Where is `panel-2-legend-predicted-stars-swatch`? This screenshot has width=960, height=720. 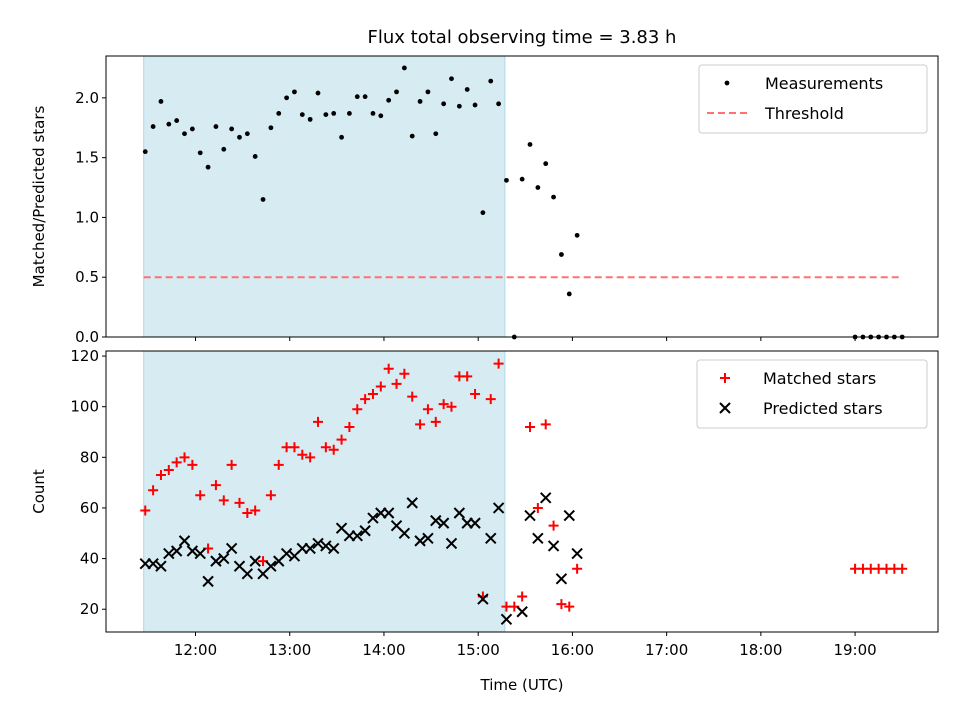 panel-2-legend-predicted-stars-swatch is located at coordinates (725, 408).